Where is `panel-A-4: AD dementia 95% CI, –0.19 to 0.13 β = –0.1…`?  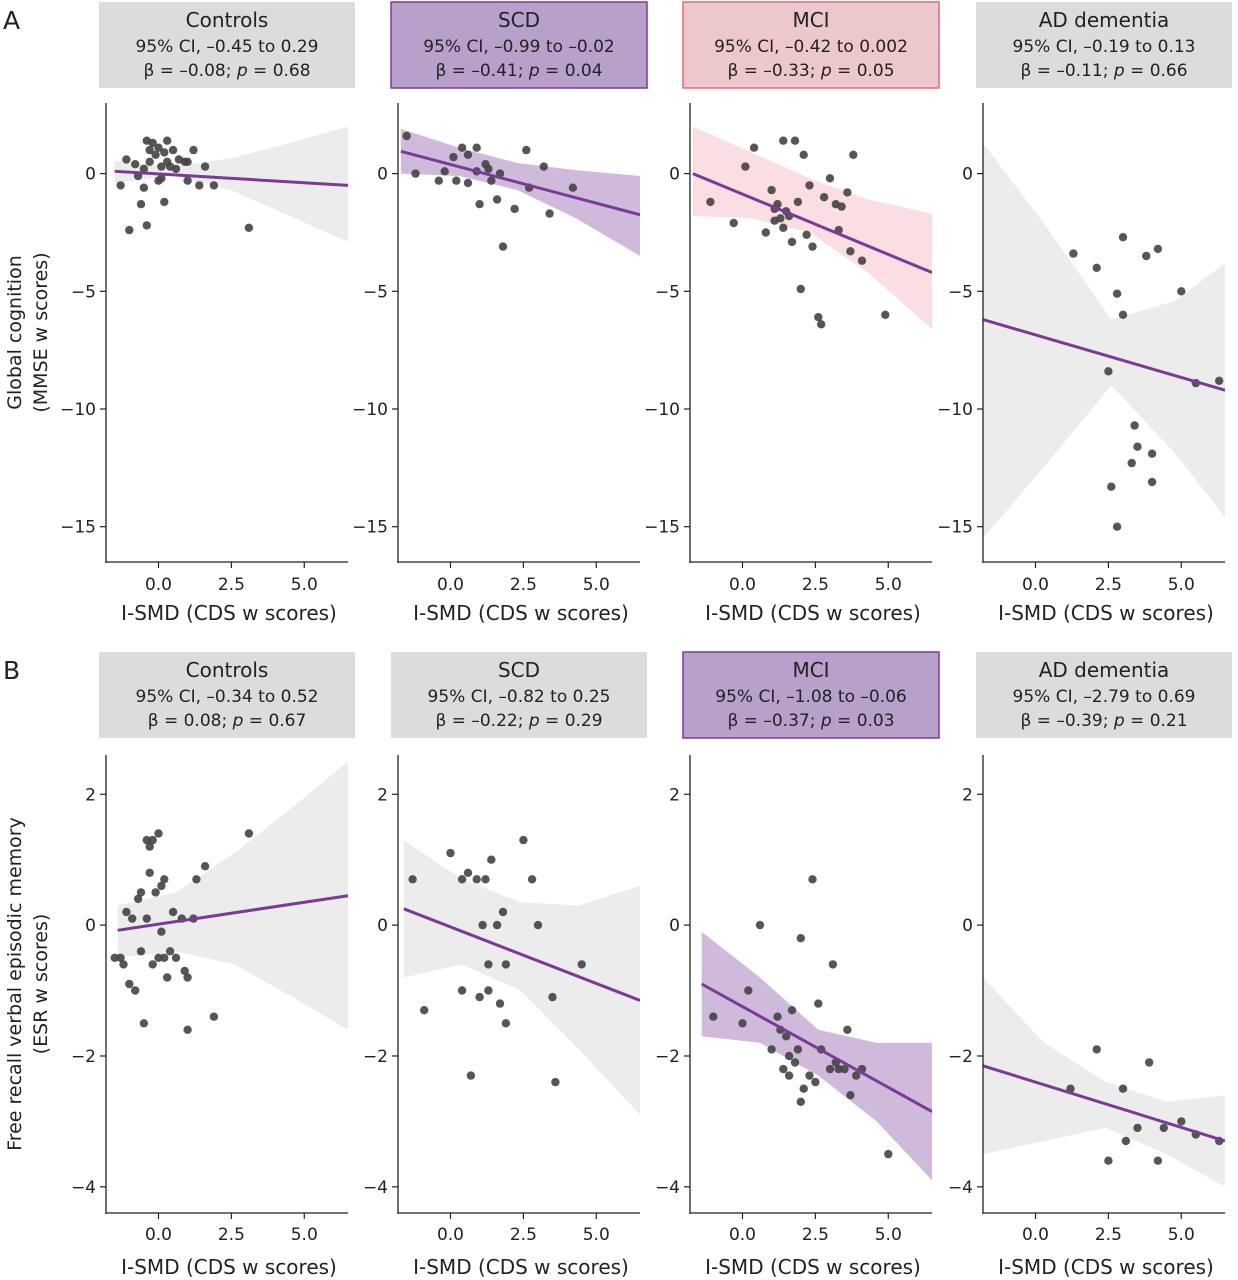
panel-A-4: AD dementia 95% CI, –0.19 to 0.13 β = –0.1… is located at coordinates (1084, 313).